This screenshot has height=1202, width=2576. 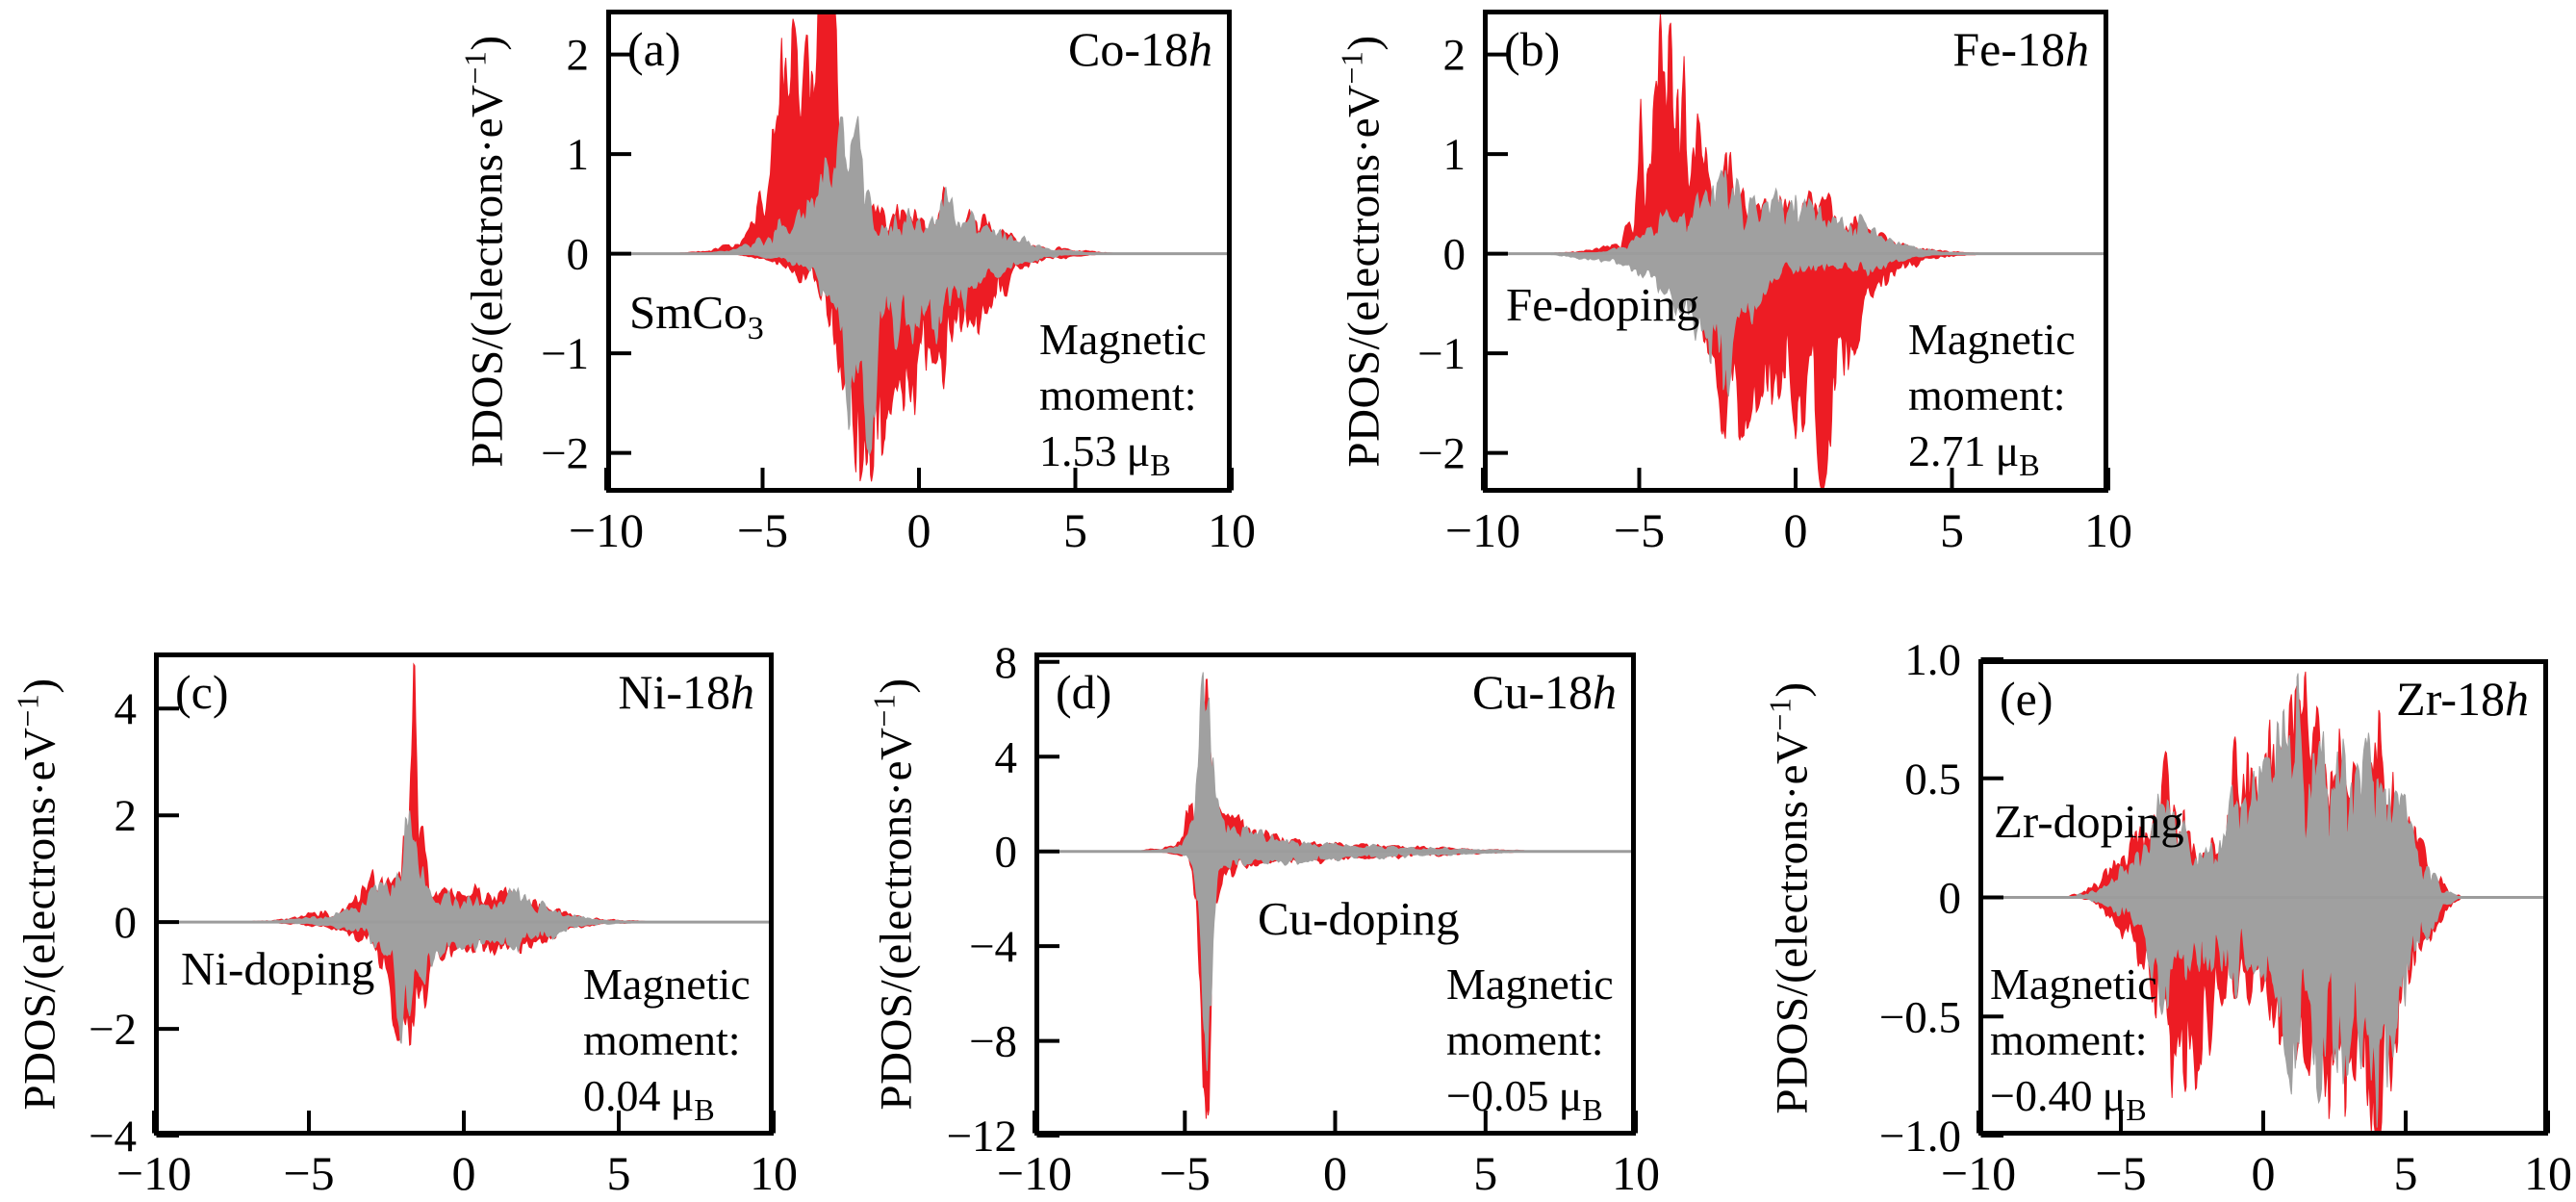 What do you see at coordinates (126, 709) in the screenshot?
I see `svg-text: 4` at bounding box center [126, 709].